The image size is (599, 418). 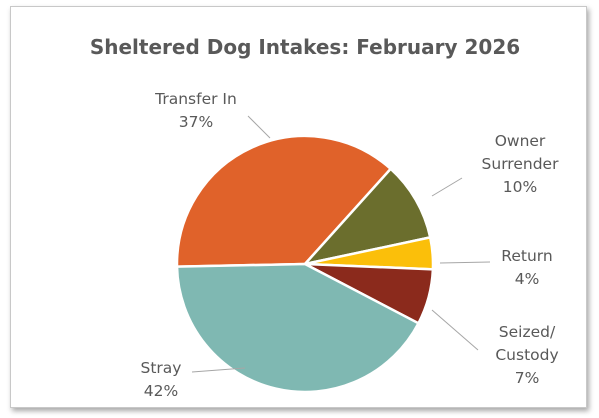 What do you see at coordinates (527, 279) in the screenshot?
I see `value-label: 4%` at bounding box center [527, 279].